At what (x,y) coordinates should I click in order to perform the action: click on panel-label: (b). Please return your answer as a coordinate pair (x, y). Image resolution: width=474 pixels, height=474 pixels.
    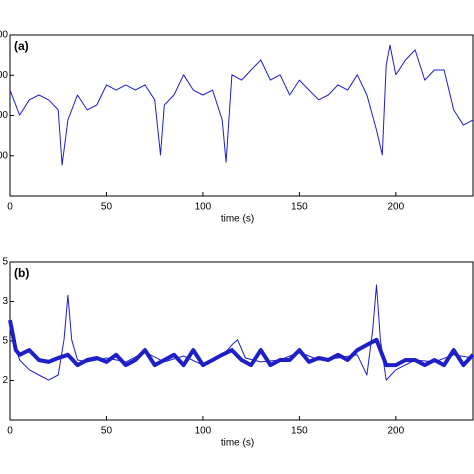
    Looking at the image, I should click on (21, 273).